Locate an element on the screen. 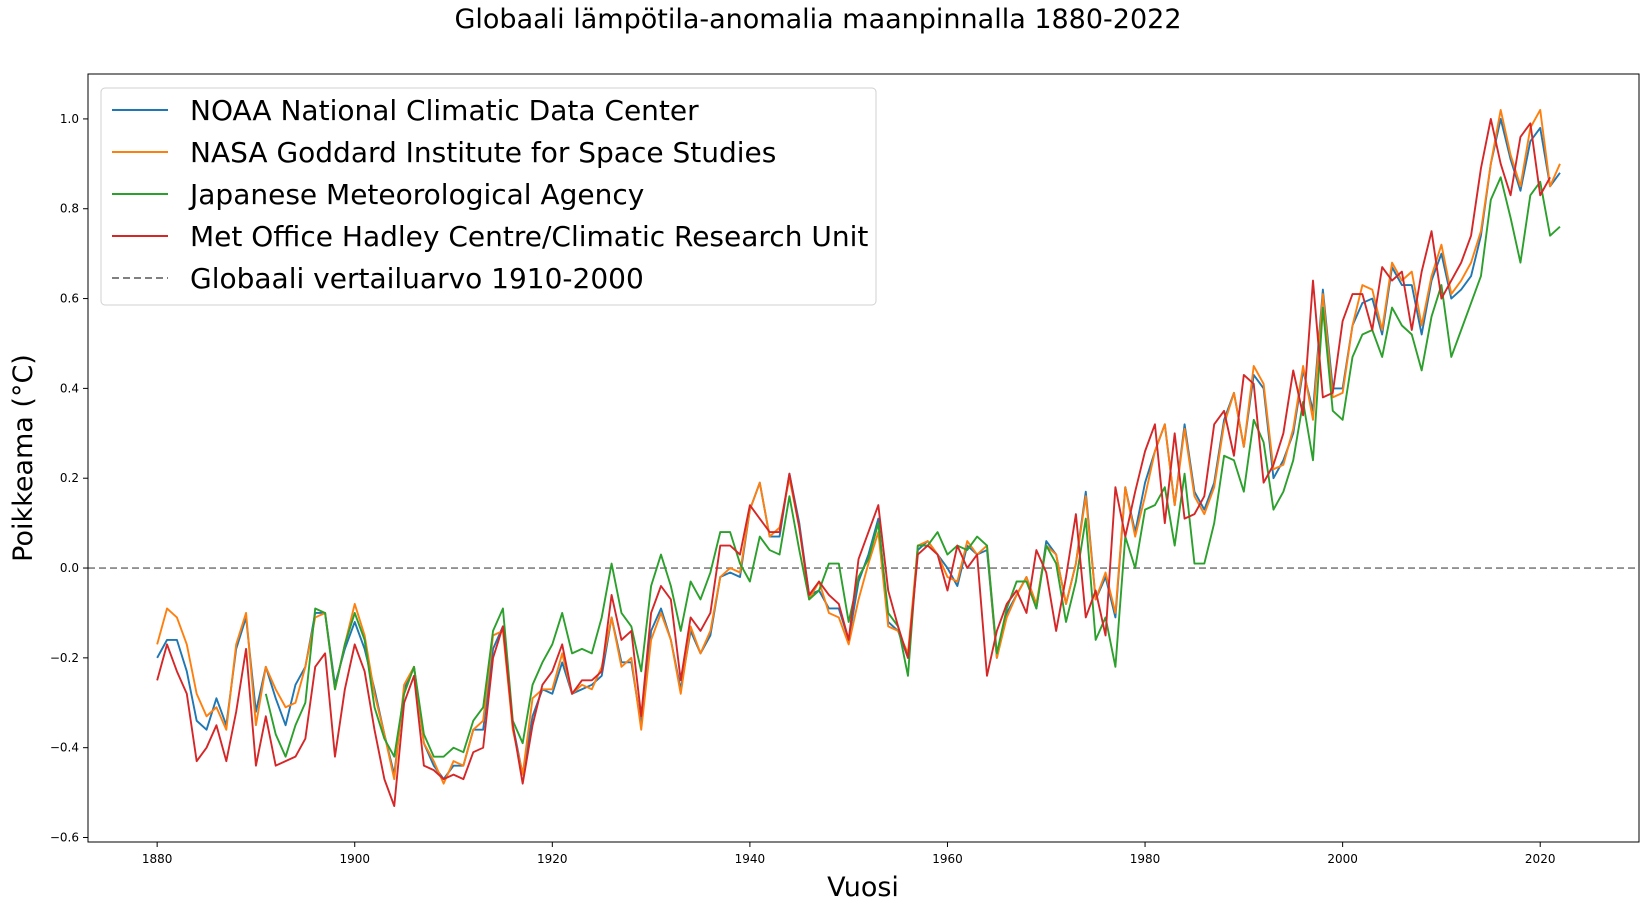 This screenshot has height=910, width=1646. x-tick-label: 2020 is located at coordinates (1540, 859).